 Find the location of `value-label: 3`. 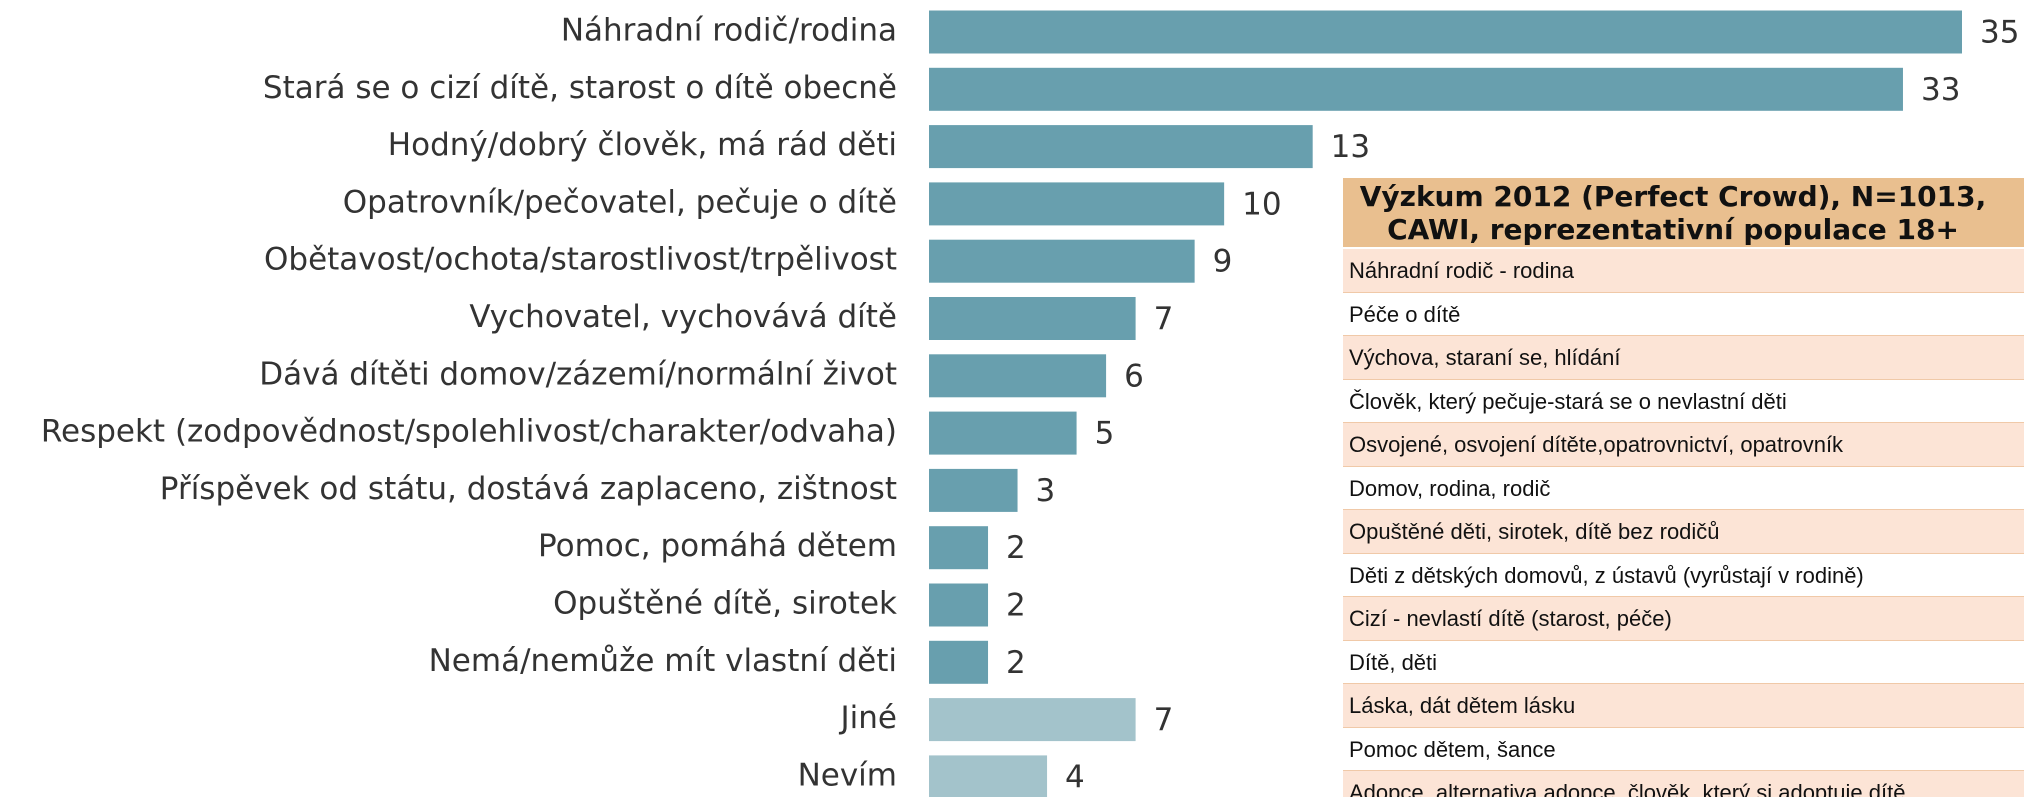

value-label: 3 is located at coordinates (1046, 491).